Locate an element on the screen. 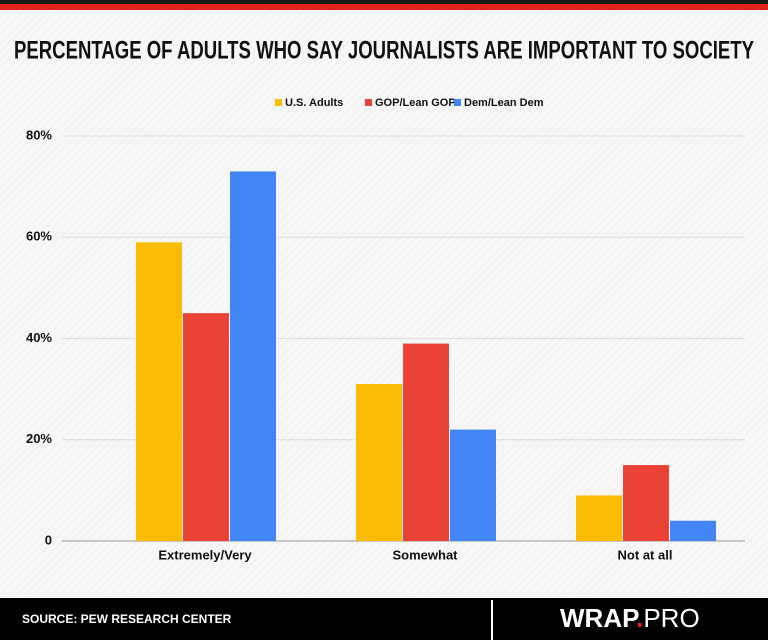  y-tick-label: 80% is located at coordinates (39, 134).